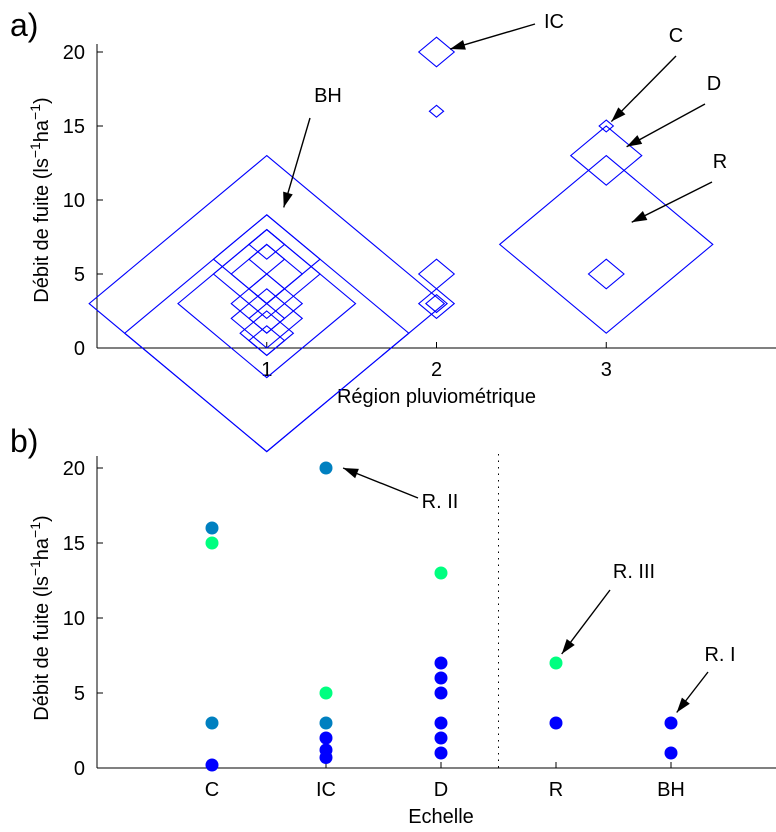 The width and height of the screenshot is (776, 832). What do you see at coordinates (606, 370) in the screenshot?
I see `x-tick-label: 3` at bounding box center [606, 370].